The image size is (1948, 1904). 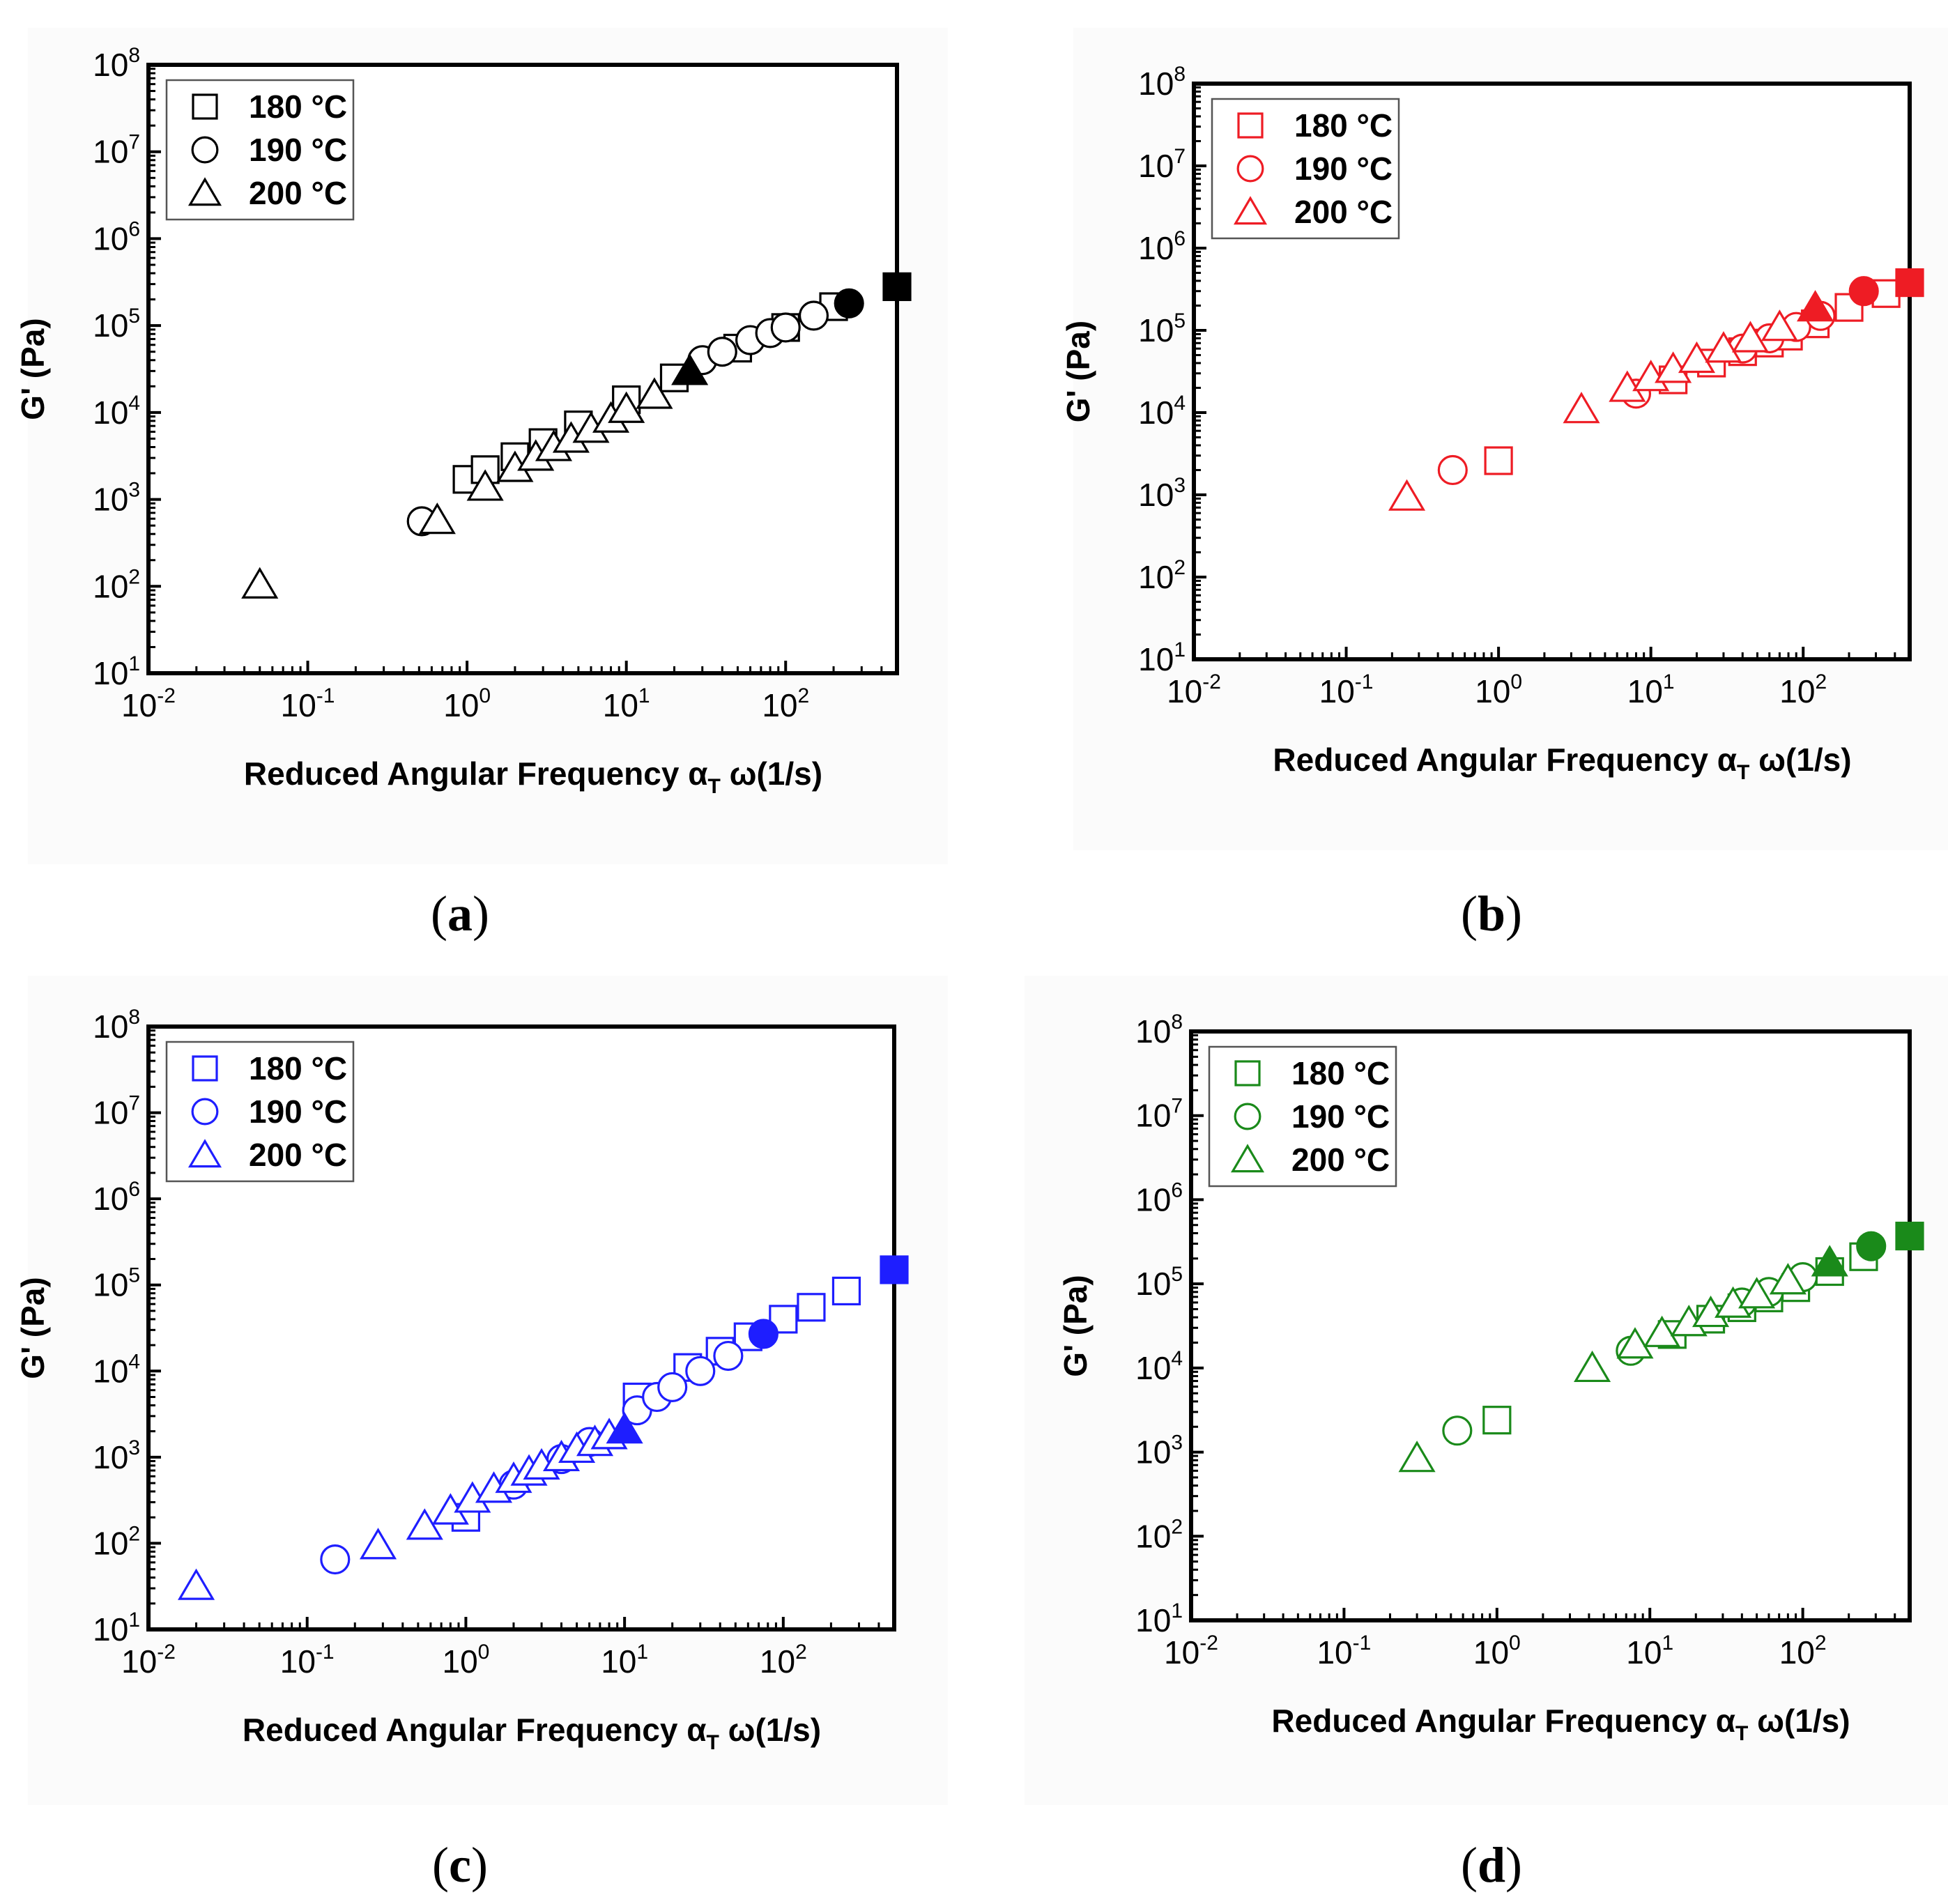 I want to click on panel-caption-letter: b, so click(x=1491, y=914).